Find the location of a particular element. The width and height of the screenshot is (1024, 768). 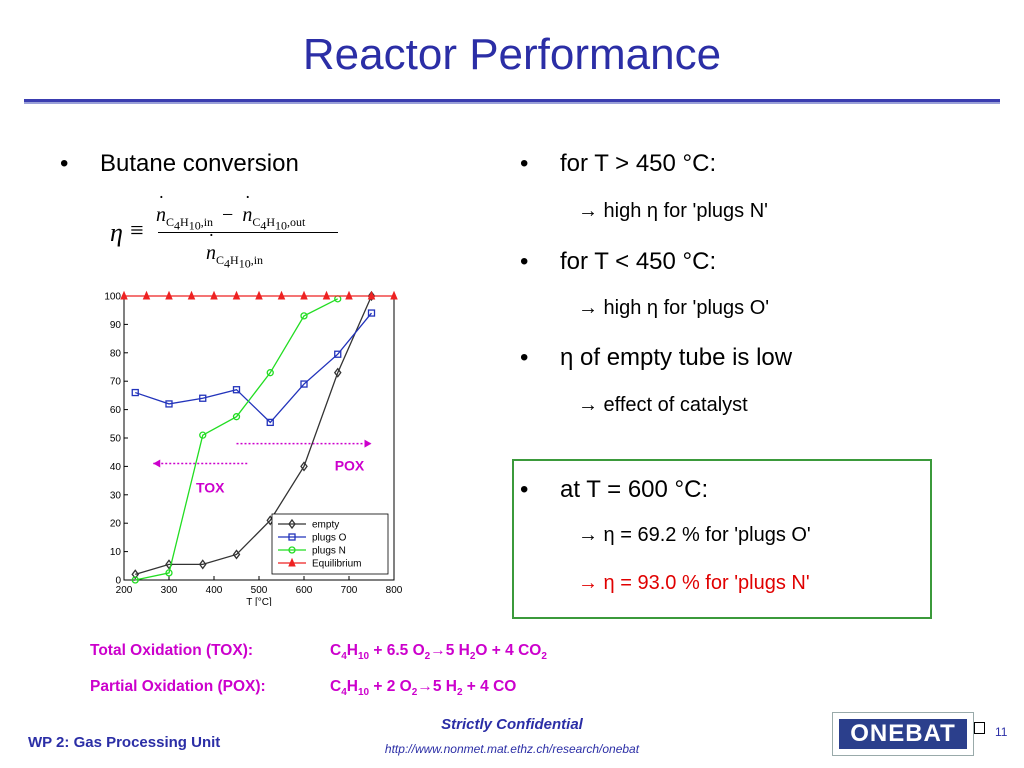

sub-empty-tube: → effect of catalyst is located at coordinates (663, 405).